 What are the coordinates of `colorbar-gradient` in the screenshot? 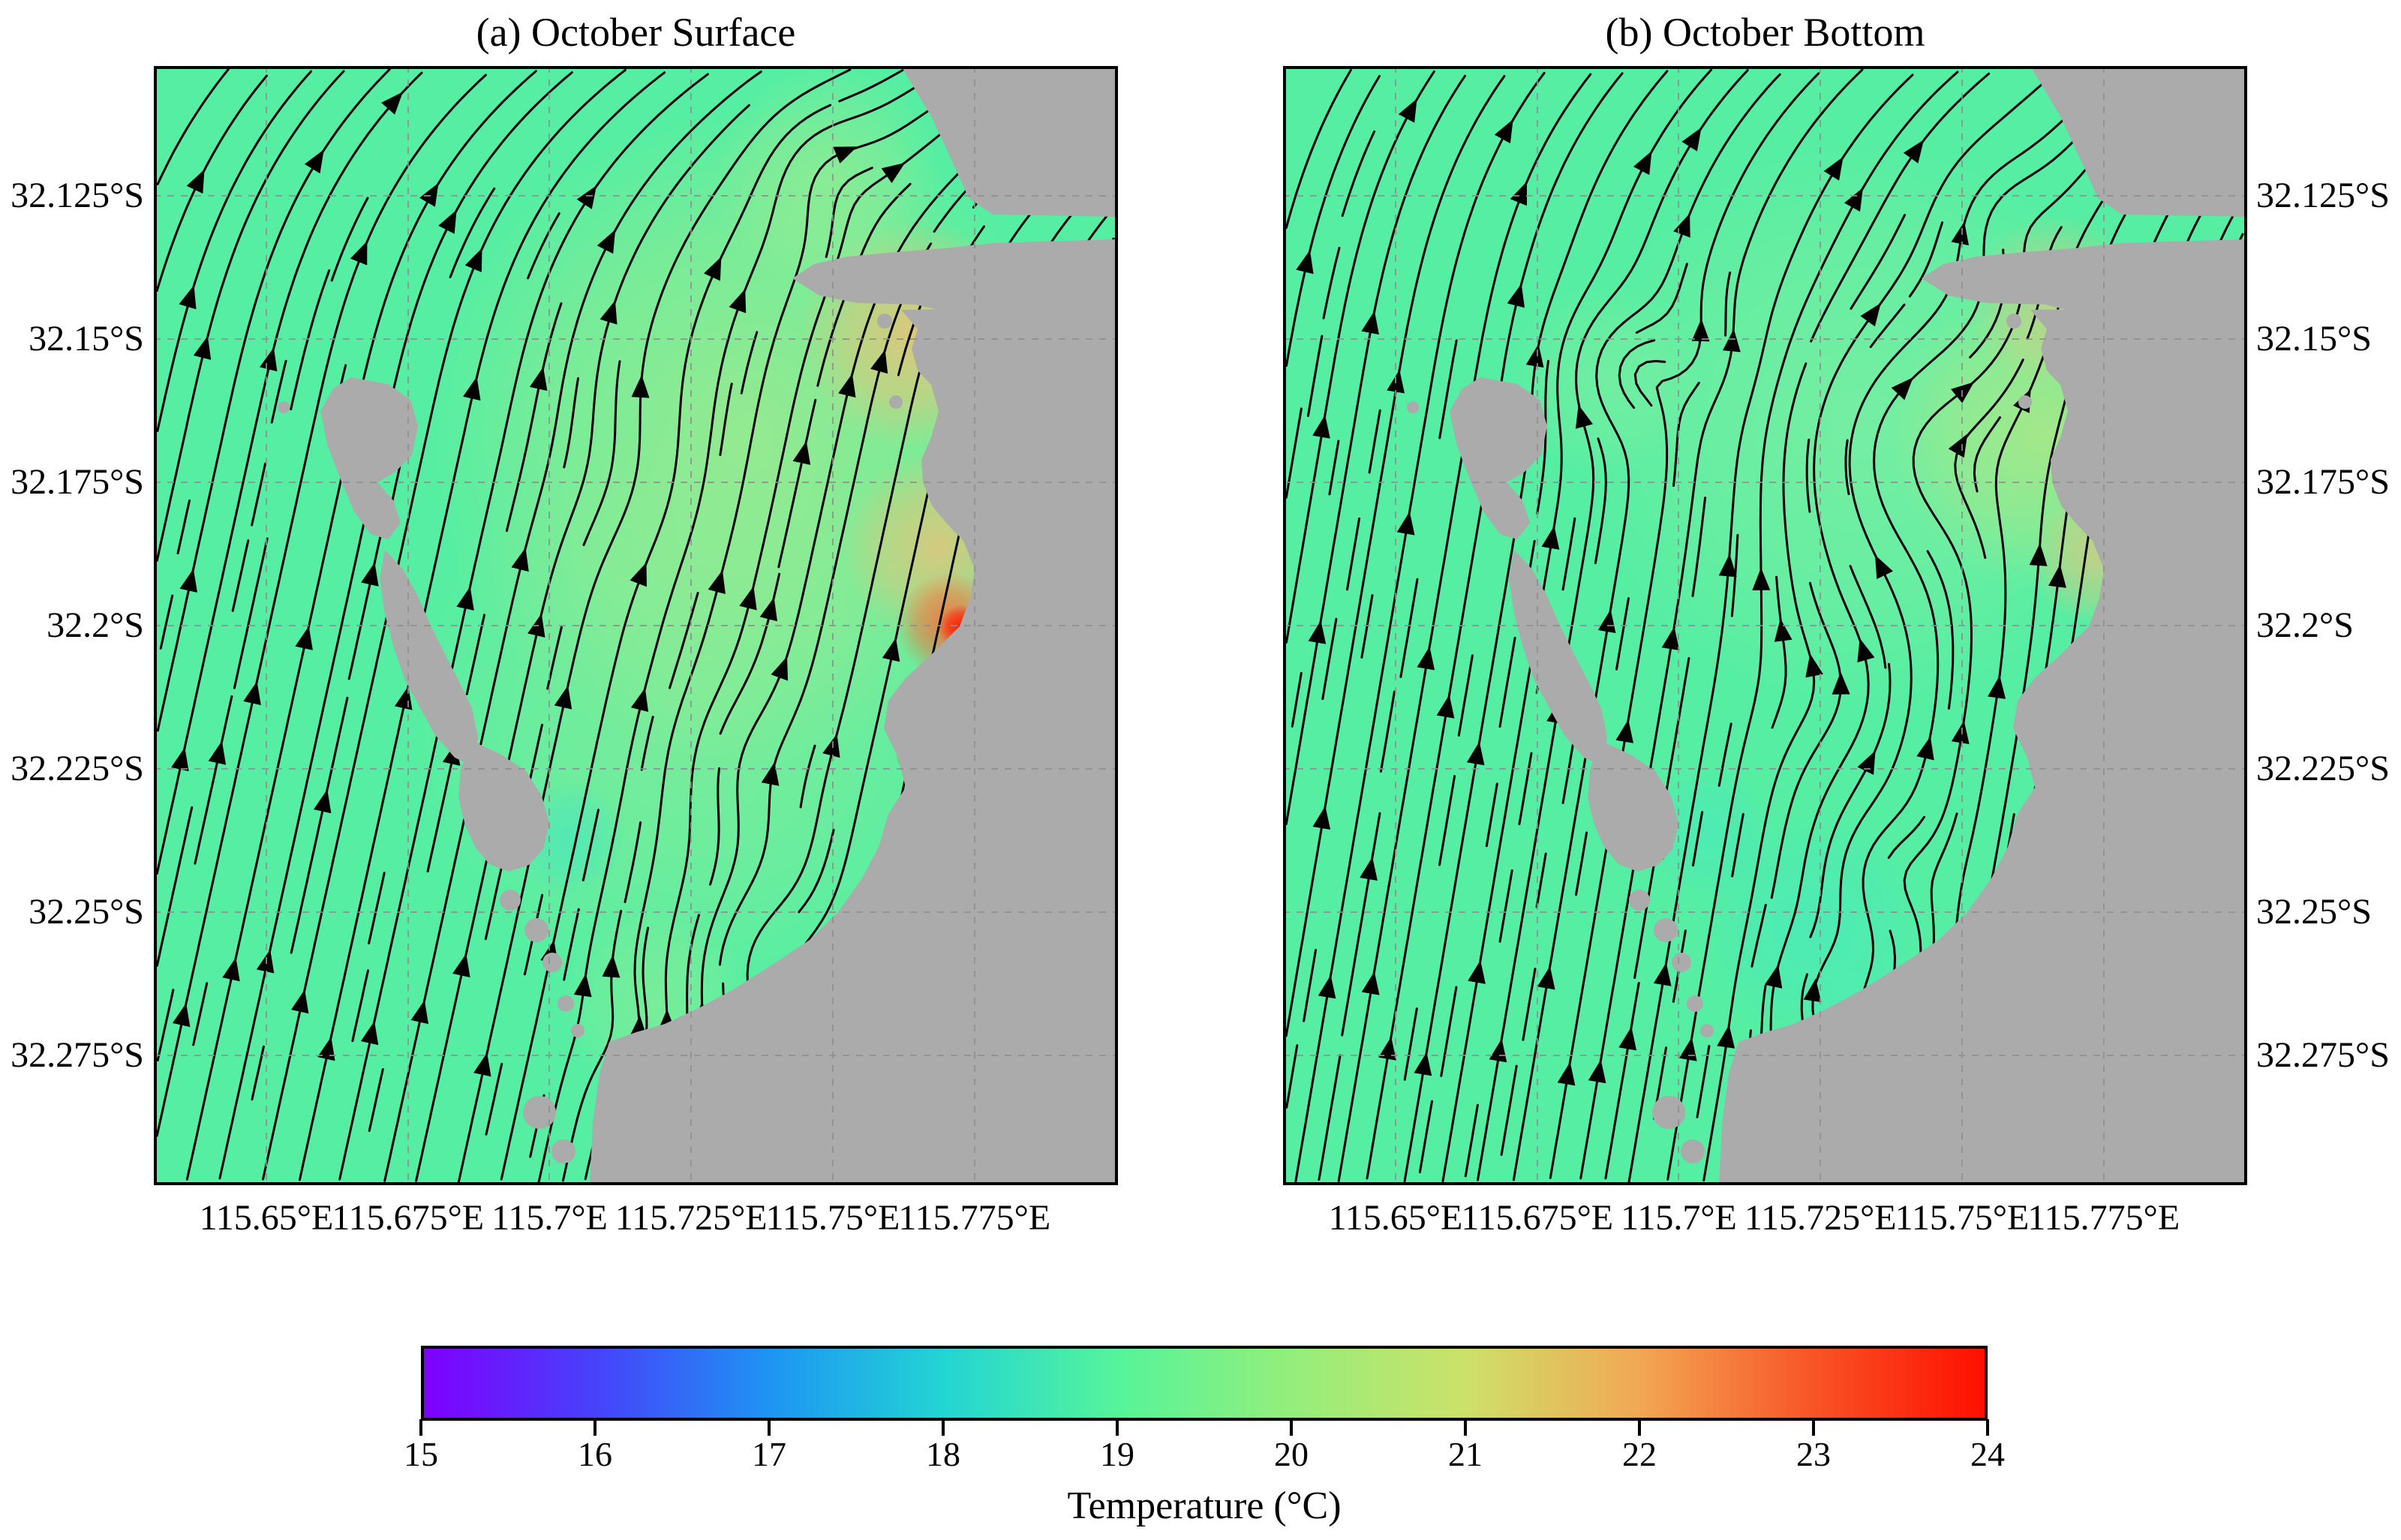 It's located at (1204, 1383).